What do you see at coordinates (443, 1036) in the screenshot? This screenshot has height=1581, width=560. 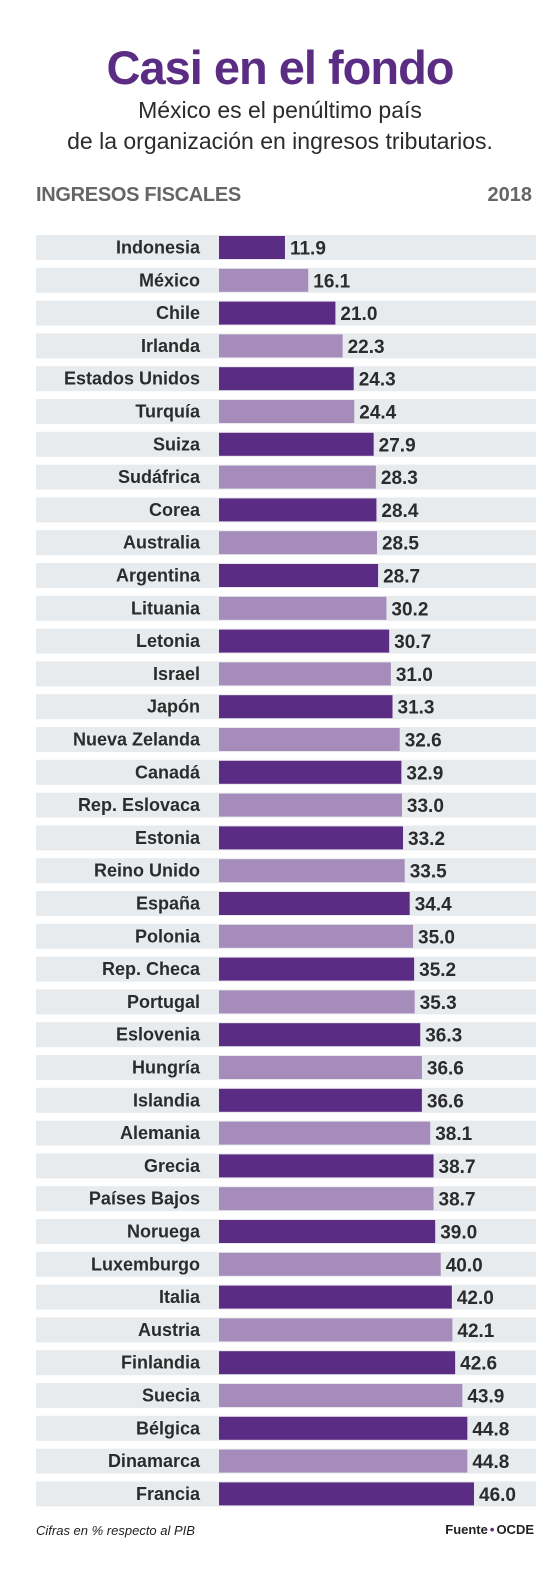 I see `value-label: 36.3` at bounding box center [443, 1036].